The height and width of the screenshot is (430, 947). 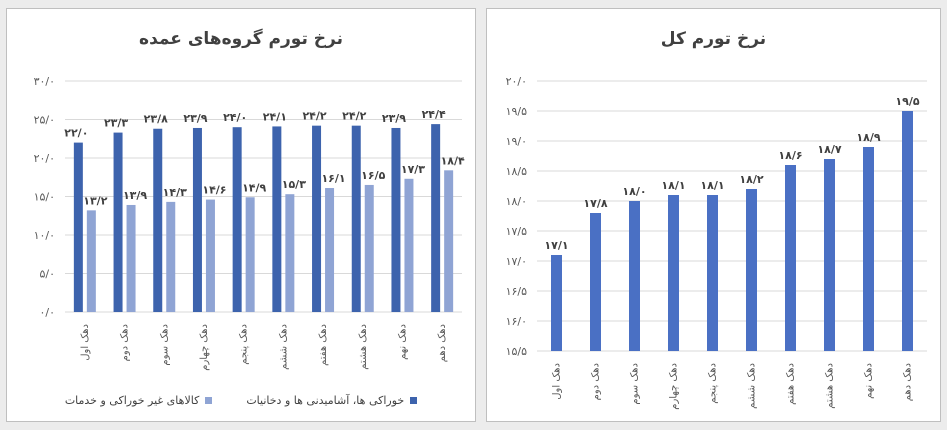 I want to click on y-tick-label: ۱۹/۰, so click(x=516, y=141).